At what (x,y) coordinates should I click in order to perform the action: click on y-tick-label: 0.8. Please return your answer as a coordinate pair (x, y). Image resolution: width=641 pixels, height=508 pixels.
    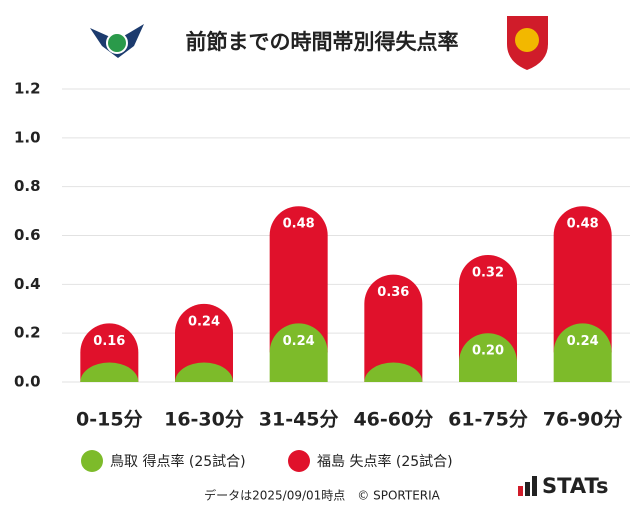
    Looking at the image, I should click on (27, 186).